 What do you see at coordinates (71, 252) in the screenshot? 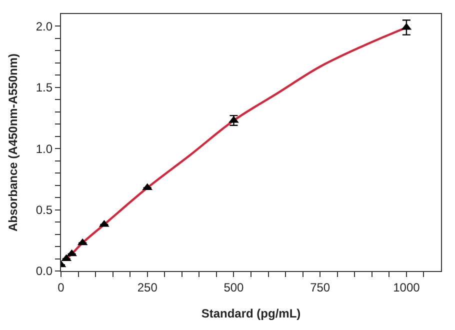
I see `point` at bounding box center [71, 252].